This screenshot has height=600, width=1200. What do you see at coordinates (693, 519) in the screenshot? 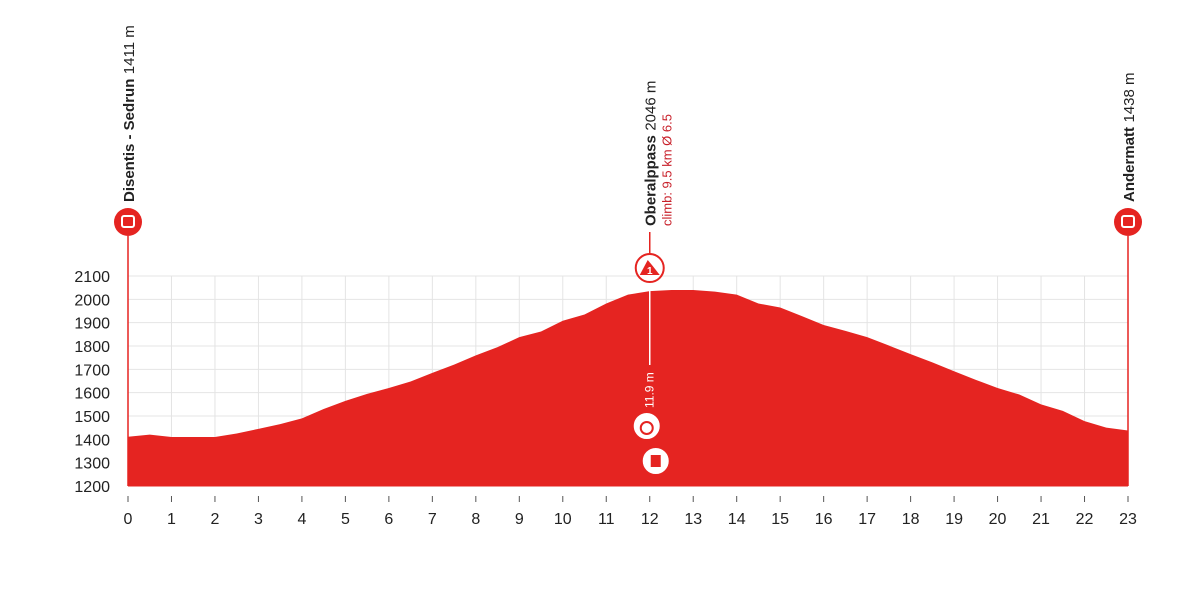
I see `x-tick-label: 13` at bounding box center [693, 519].